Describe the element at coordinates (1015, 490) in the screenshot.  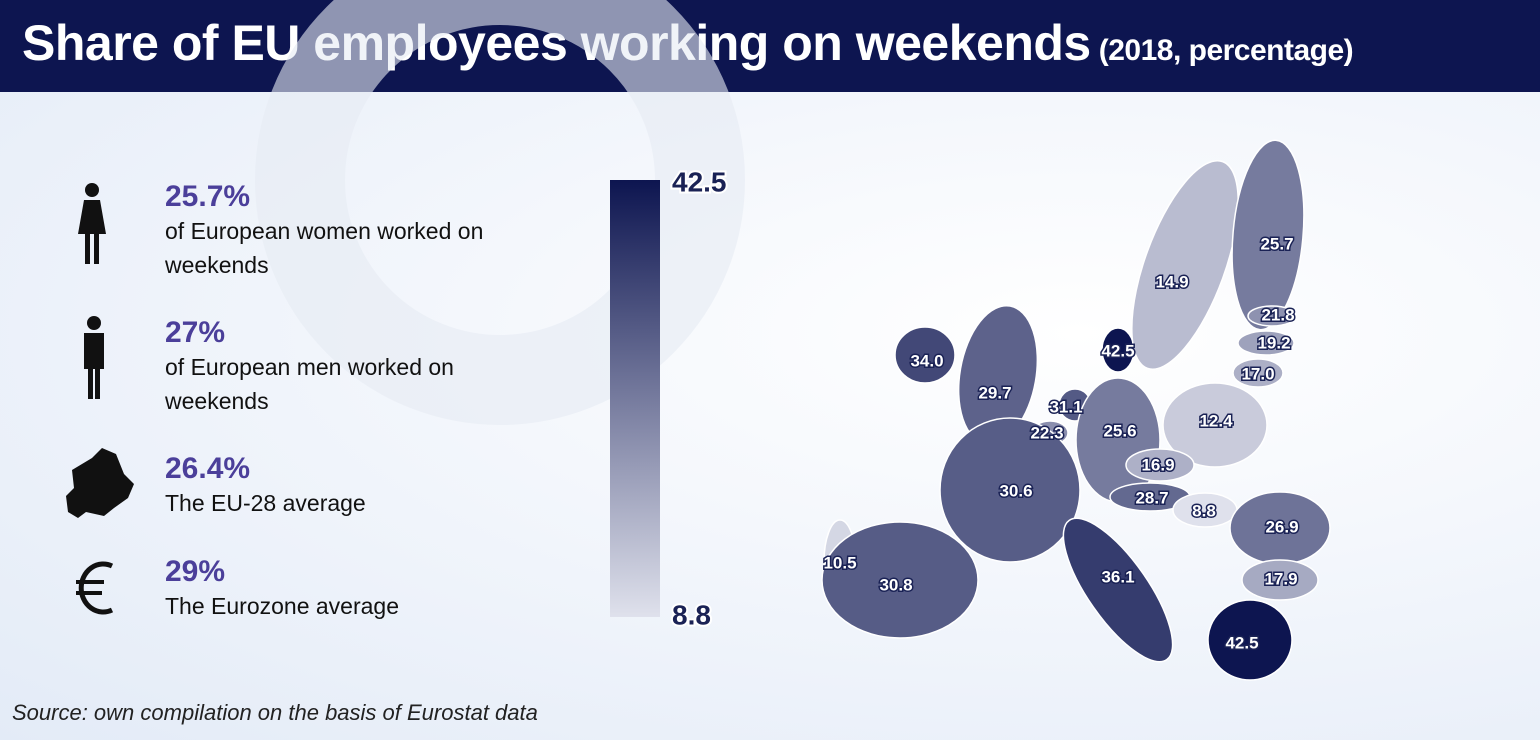
I see `value-label: 30.6` at that location.